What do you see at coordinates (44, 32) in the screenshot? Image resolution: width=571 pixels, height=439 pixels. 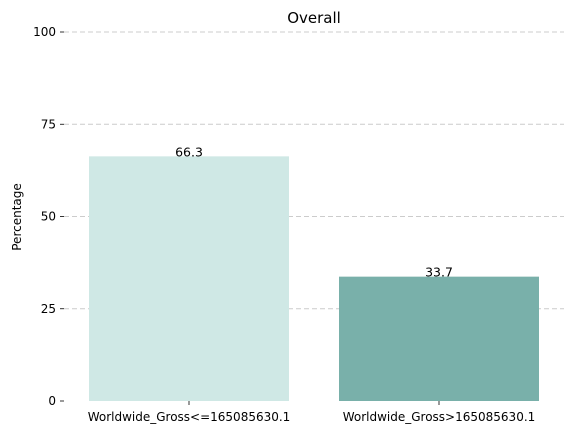 I see `y-tick-label: 100` at bounding box center [44, 32].